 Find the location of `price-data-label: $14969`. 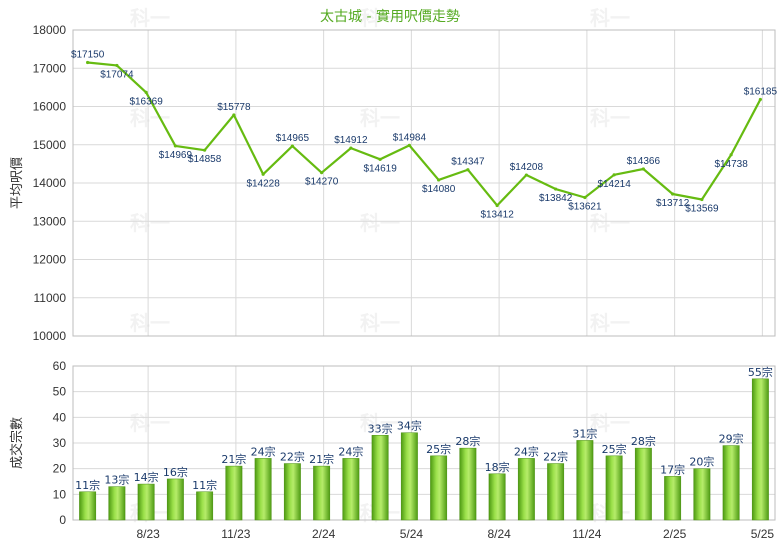

price-data-label: $14969 is located at coordinates (176, 155).